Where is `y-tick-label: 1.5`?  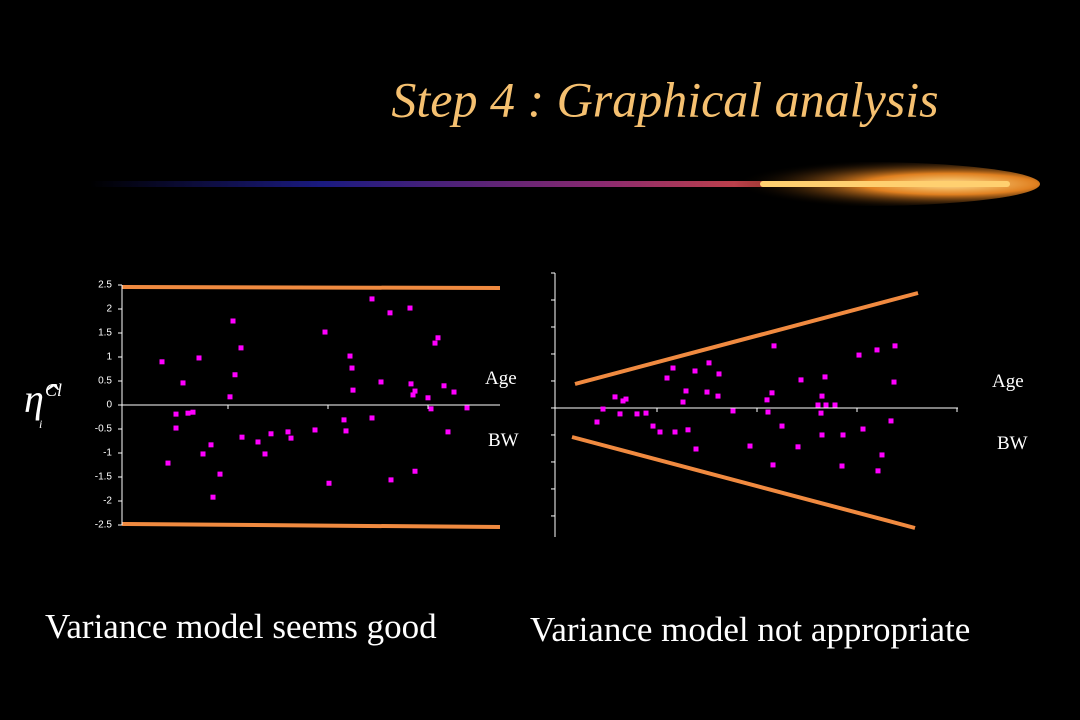
y-tick-label: 1.5 is located at coordinates (105, 333).